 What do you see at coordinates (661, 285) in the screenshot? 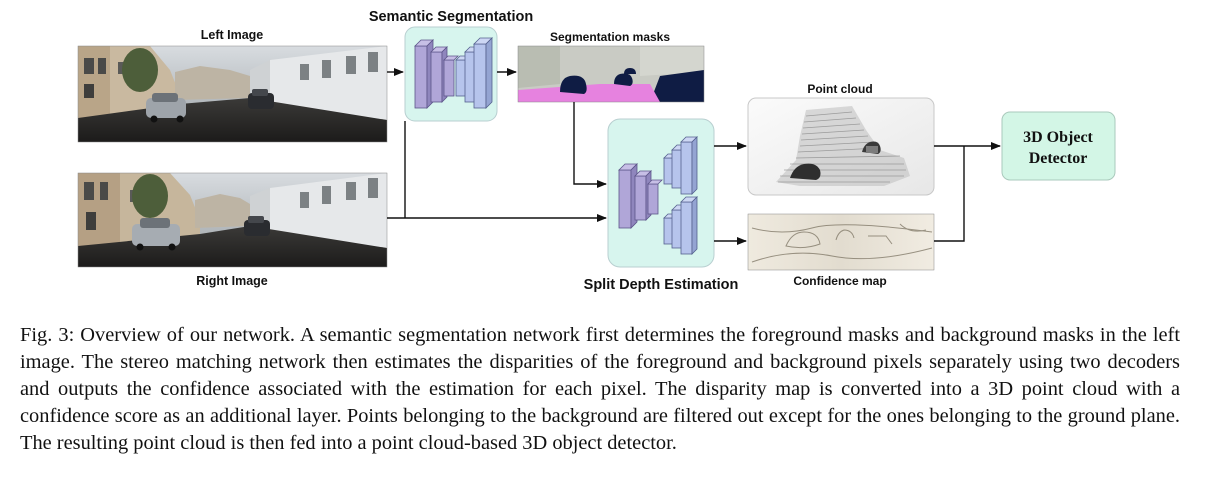
I see `split-depth-estimation-label: Split Depth Estimation` at bounding box center [661, 285].